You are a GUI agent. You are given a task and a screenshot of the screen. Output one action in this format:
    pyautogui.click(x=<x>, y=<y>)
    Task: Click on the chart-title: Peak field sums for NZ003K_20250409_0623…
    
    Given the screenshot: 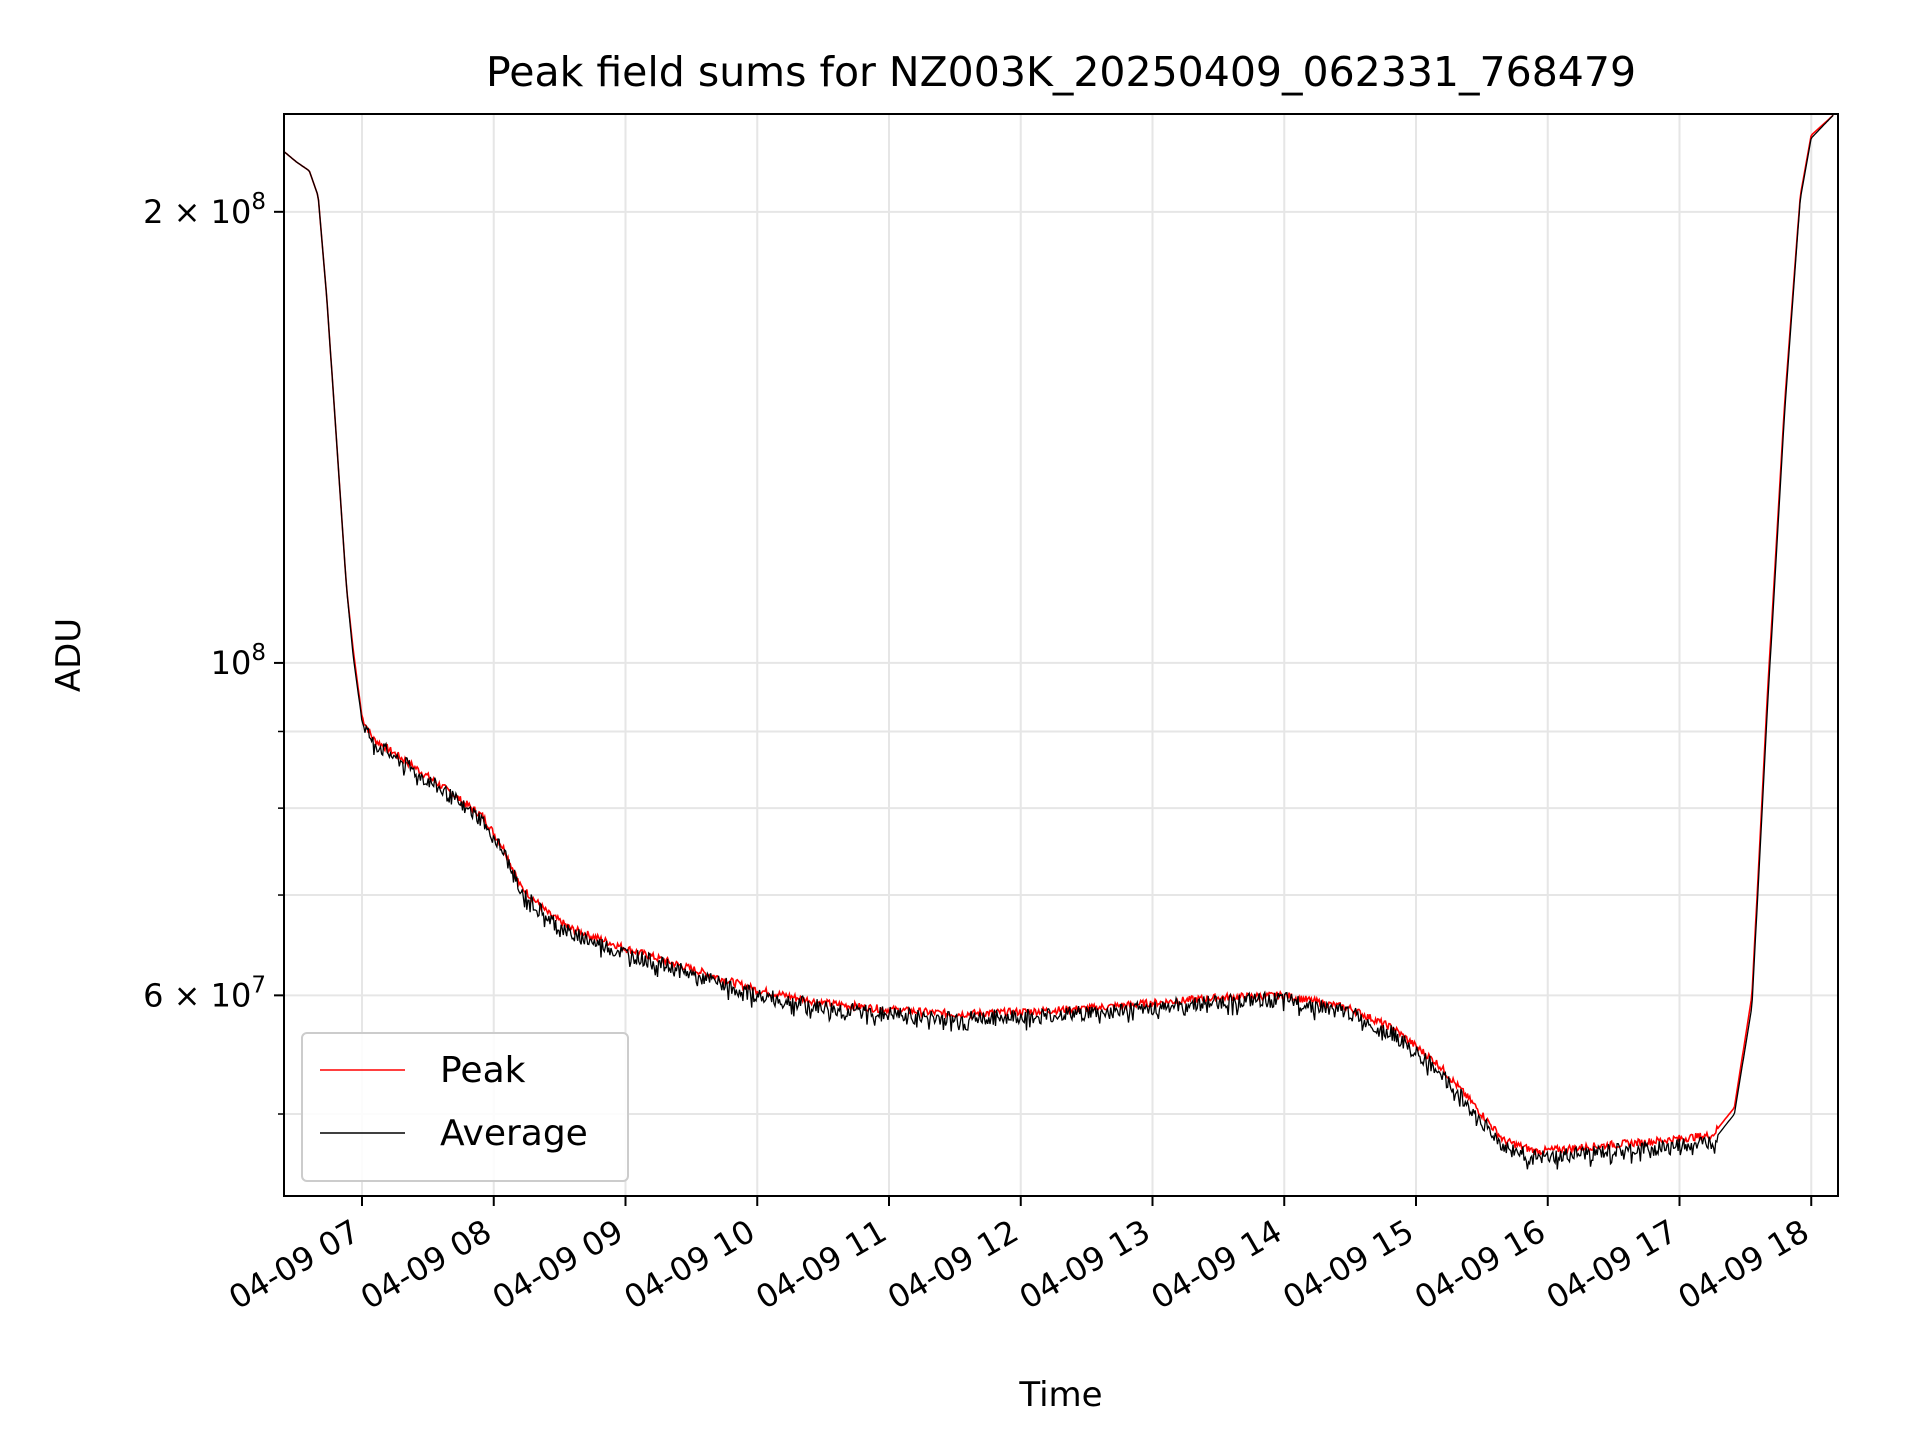 What is the action you would take?
    pyautogui.click(x=1061, y=72)
    